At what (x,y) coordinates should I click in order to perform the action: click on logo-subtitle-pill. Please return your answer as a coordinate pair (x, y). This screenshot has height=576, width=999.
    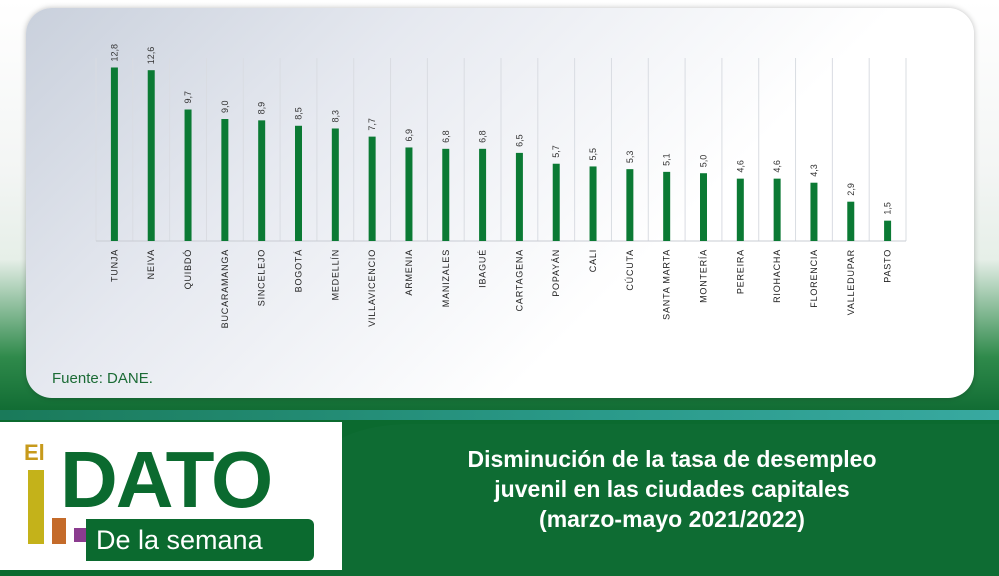
    Looking at the image, I should click on (200, 540).